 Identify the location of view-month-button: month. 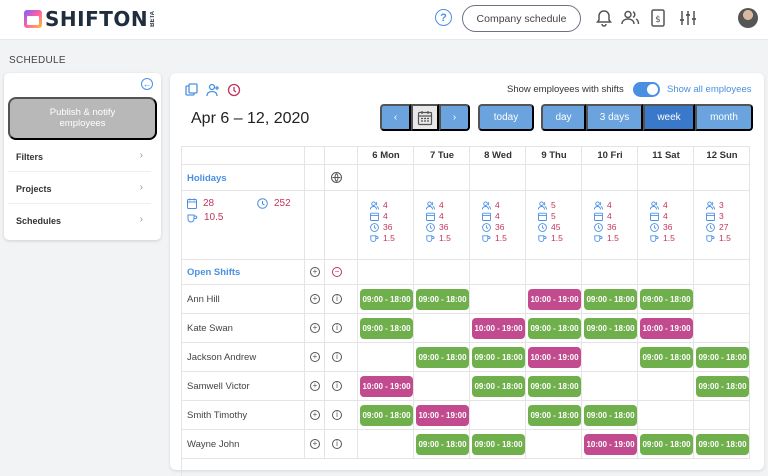
(724, 117).